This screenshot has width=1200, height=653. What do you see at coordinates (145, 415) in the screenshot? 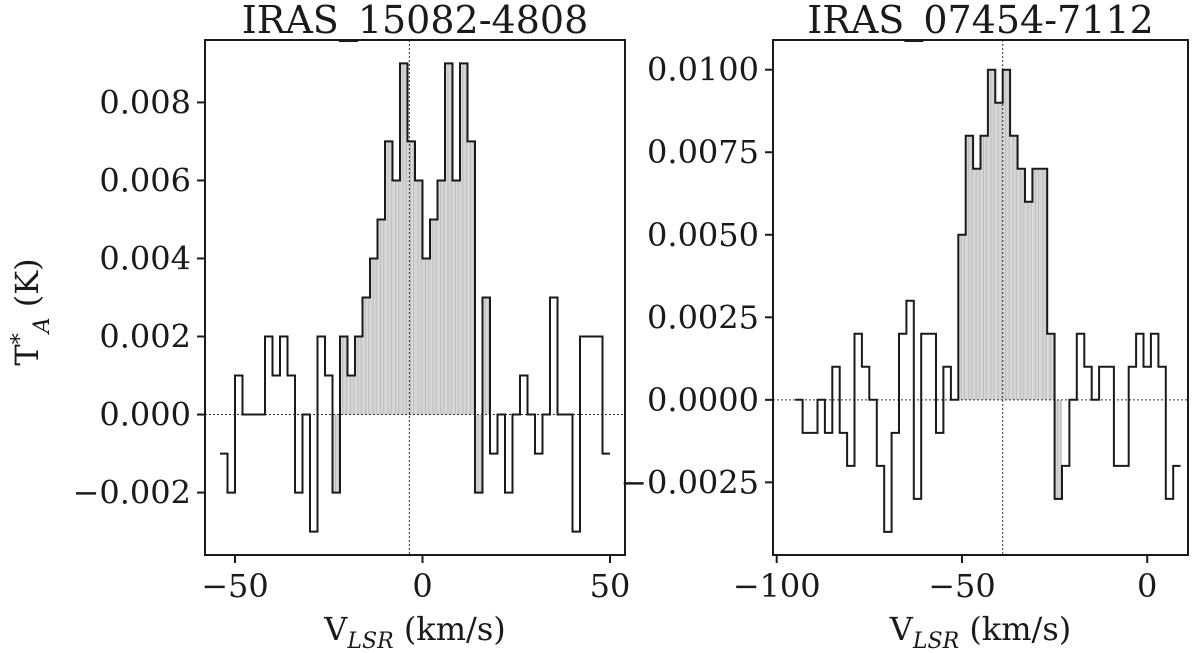
I see `y-tick-label: 0.000` at bounding box center [145, 415].